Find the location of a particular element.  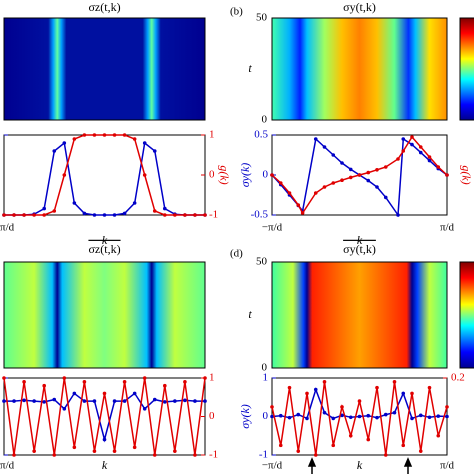

y-tick-label: 1 is located at coordinates (266, 378).